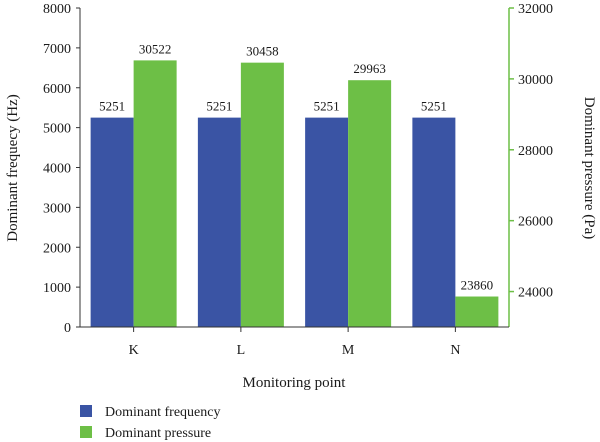 The width and height of the screenshot is (600, 442). Describe the element at coordinates (57, 129) in the screenshot. I see `y-left-tick-label-5000: 5000` at that location.